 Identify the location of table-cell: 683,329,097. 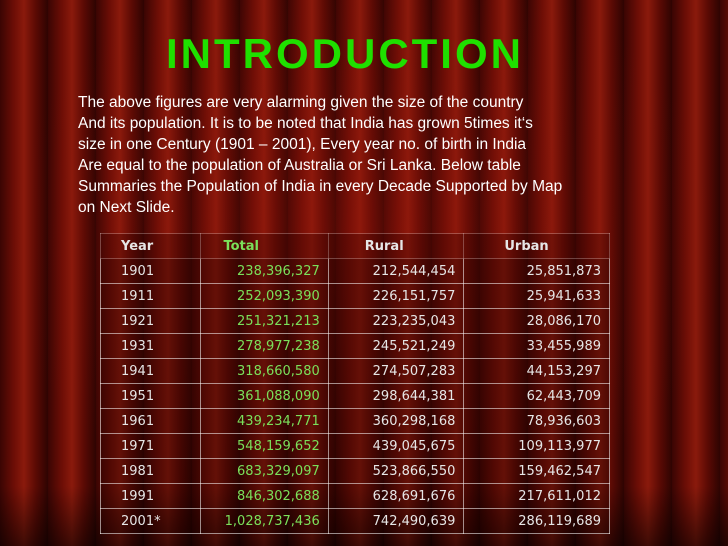
(264, 471).